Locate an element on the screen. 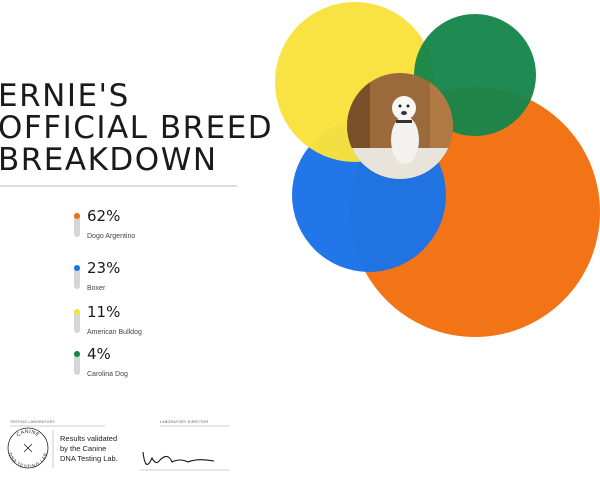  lab-label: TESTING LABORATORY is located at coordinates (32, 422).